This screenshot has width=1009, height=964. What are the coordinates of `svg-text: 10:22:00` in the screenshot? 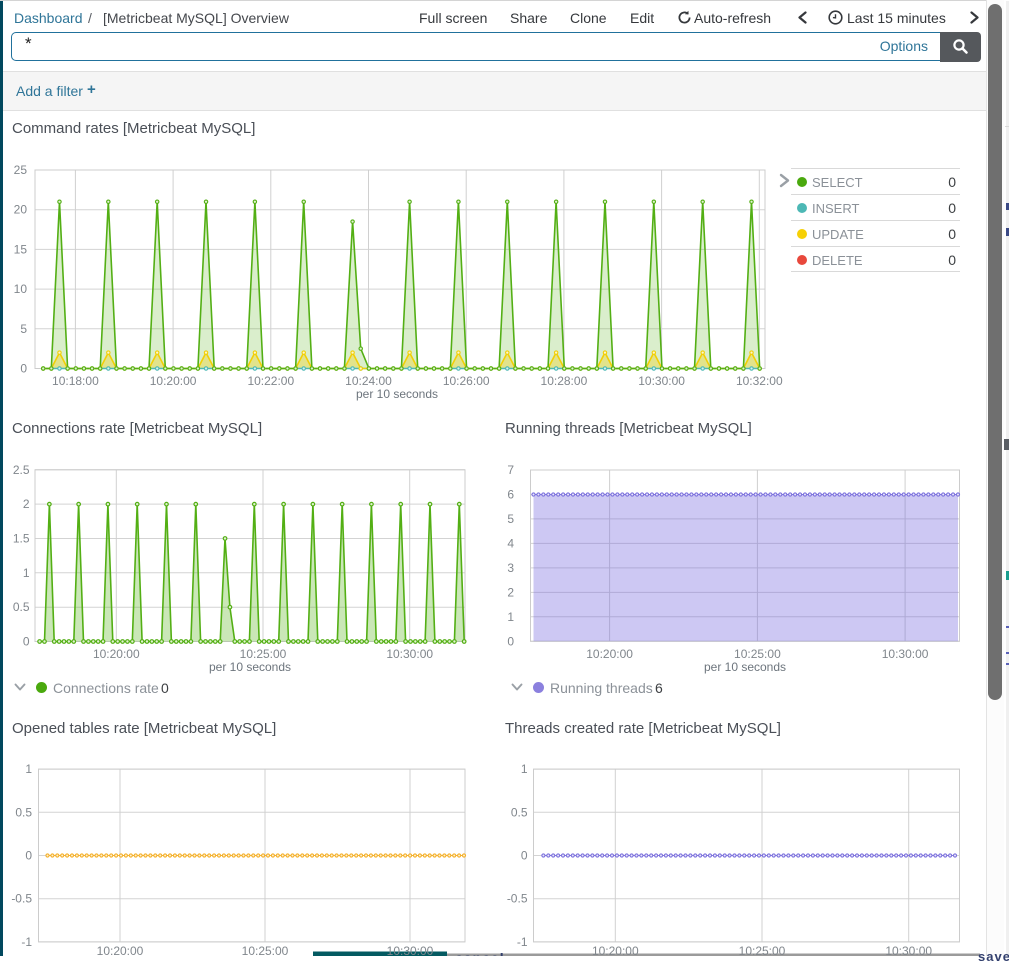 It's located at (270, 381).